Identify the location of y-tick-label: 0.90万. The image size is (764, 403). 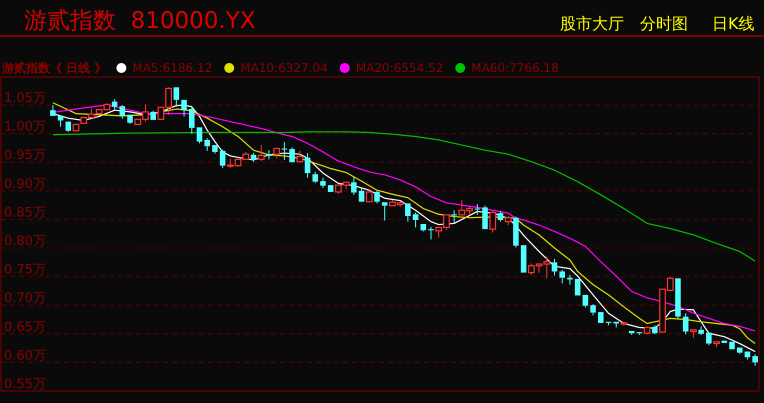
(25, 184).